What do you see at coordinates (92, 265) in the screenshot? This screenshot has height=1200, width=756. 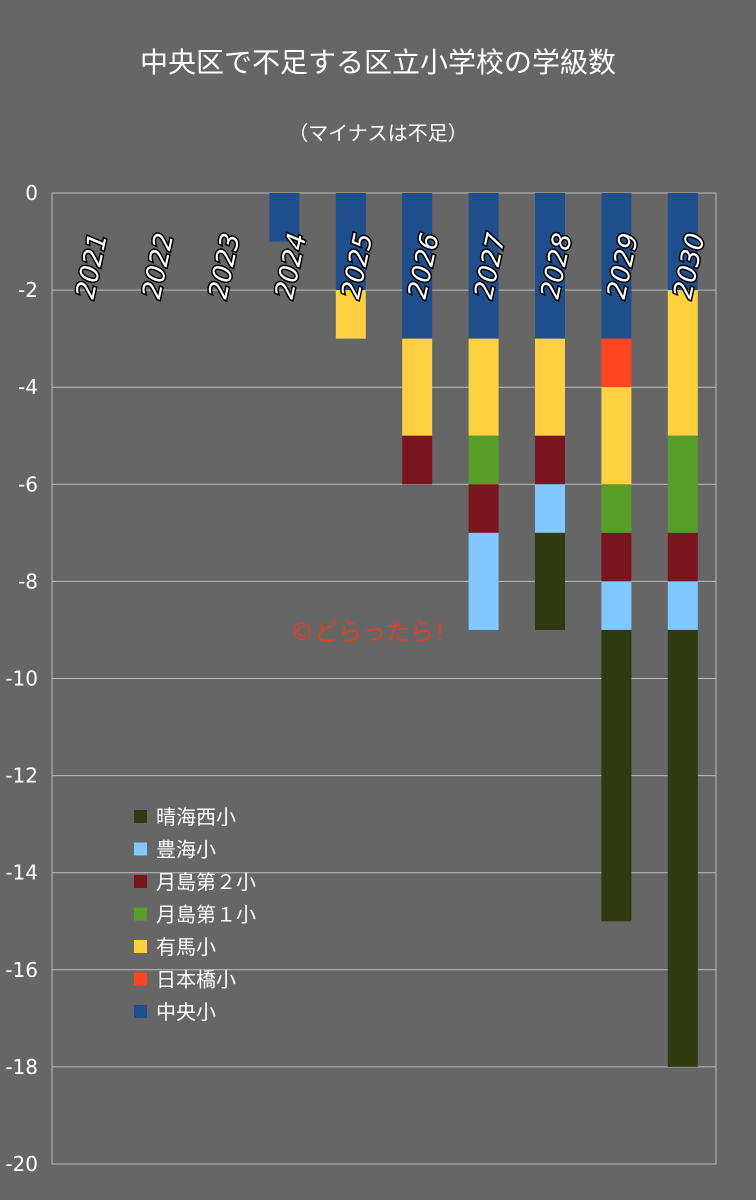 I see `x-tick-label: 2021` at bounding box center [92, 265].